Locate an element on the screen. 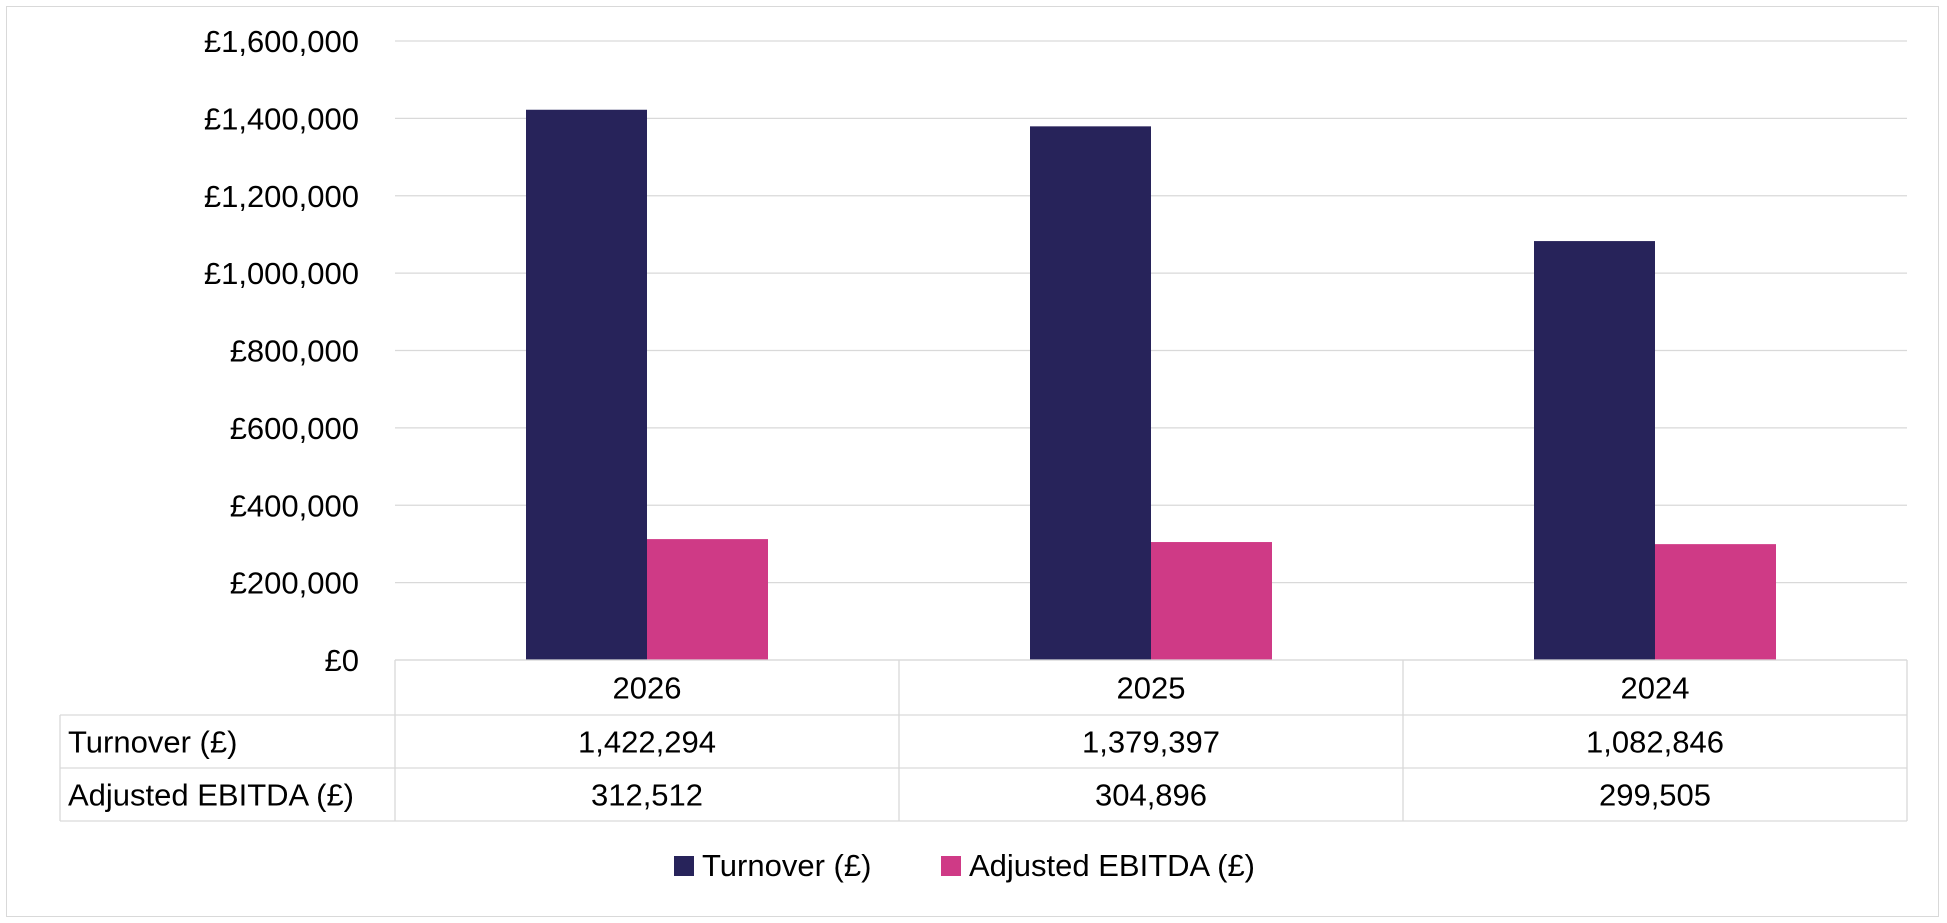 This screenshot has height=923, width=1947. table-row-label: Adjusted EBITDA (£) is located at coordinates (211, 795).